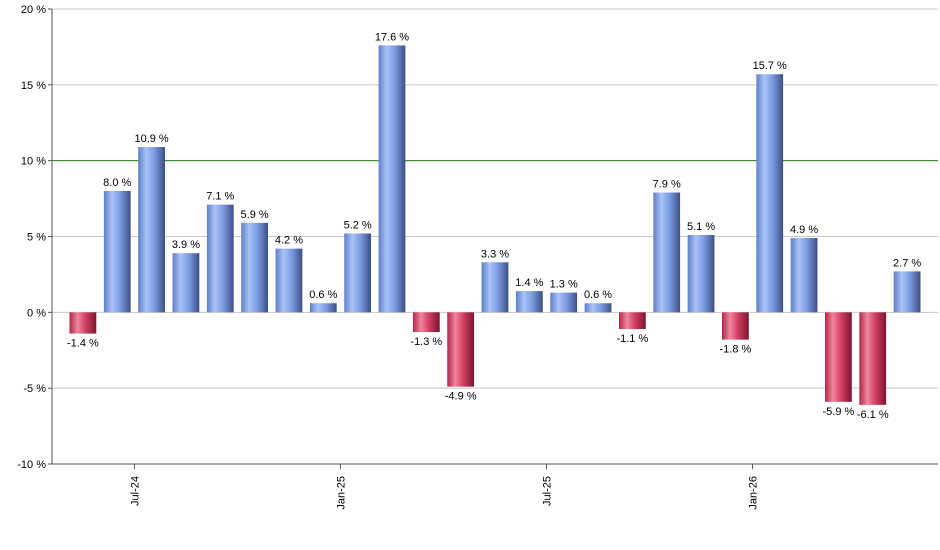 The image size is (940, 550). What do you see at coordinates (839, 412) in the screenshot?
I see `bar-data-label: -5.9 %` at bounding box center [839, 412].